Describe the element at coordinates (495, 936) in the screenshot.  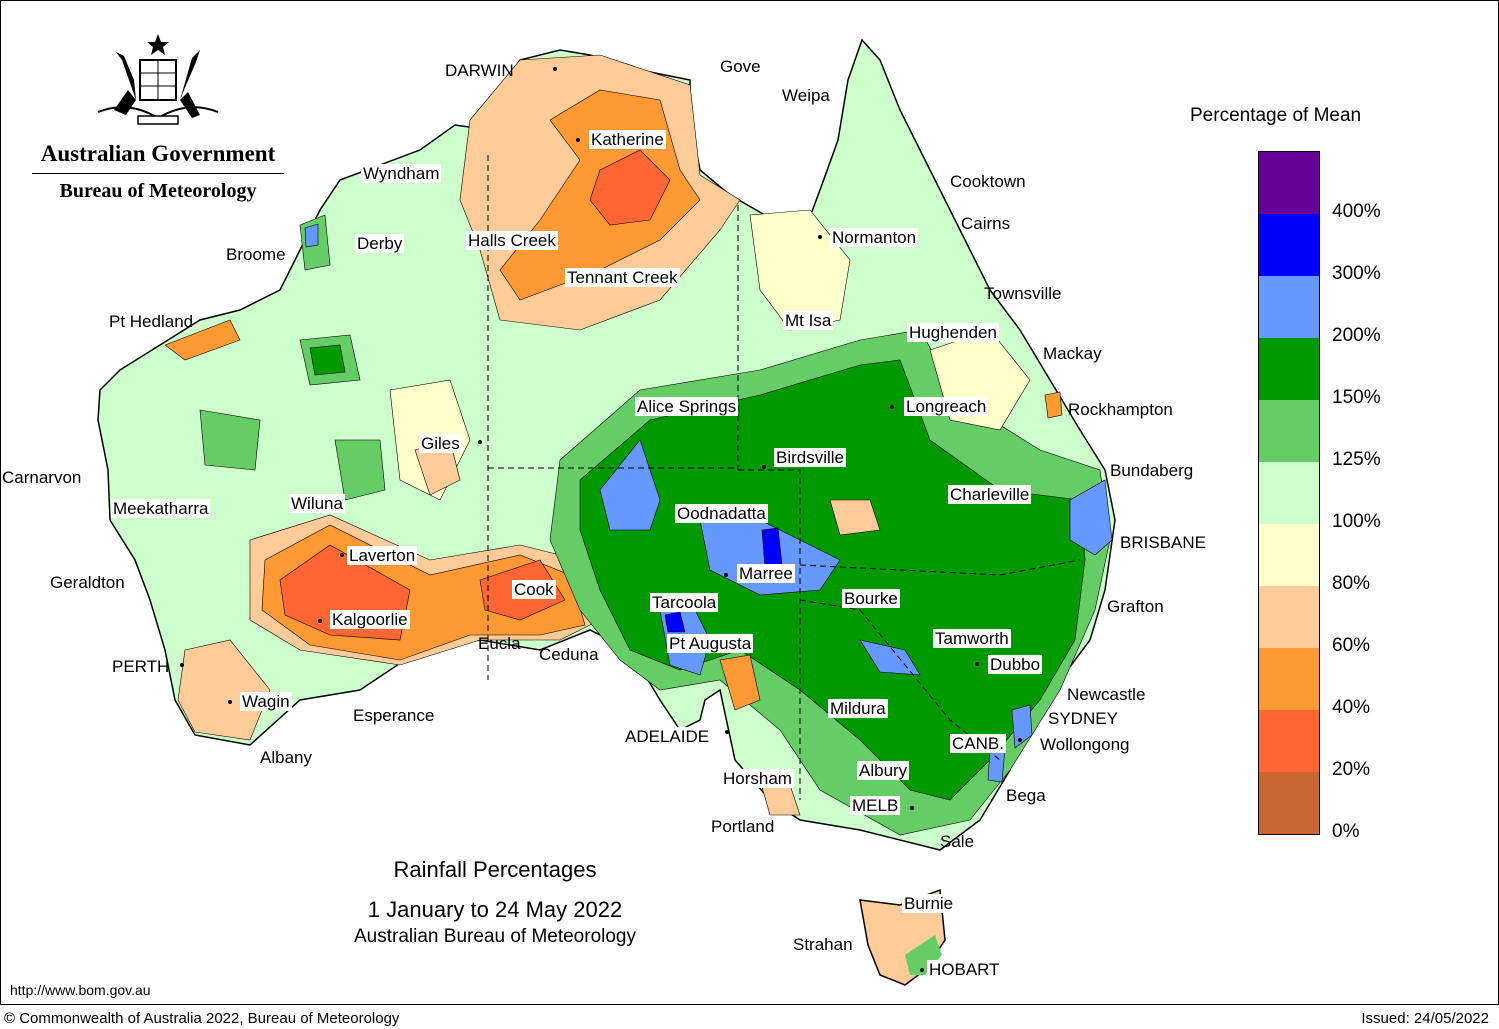
I see `map-source: Australian Bureau of Meteorology` at that location.